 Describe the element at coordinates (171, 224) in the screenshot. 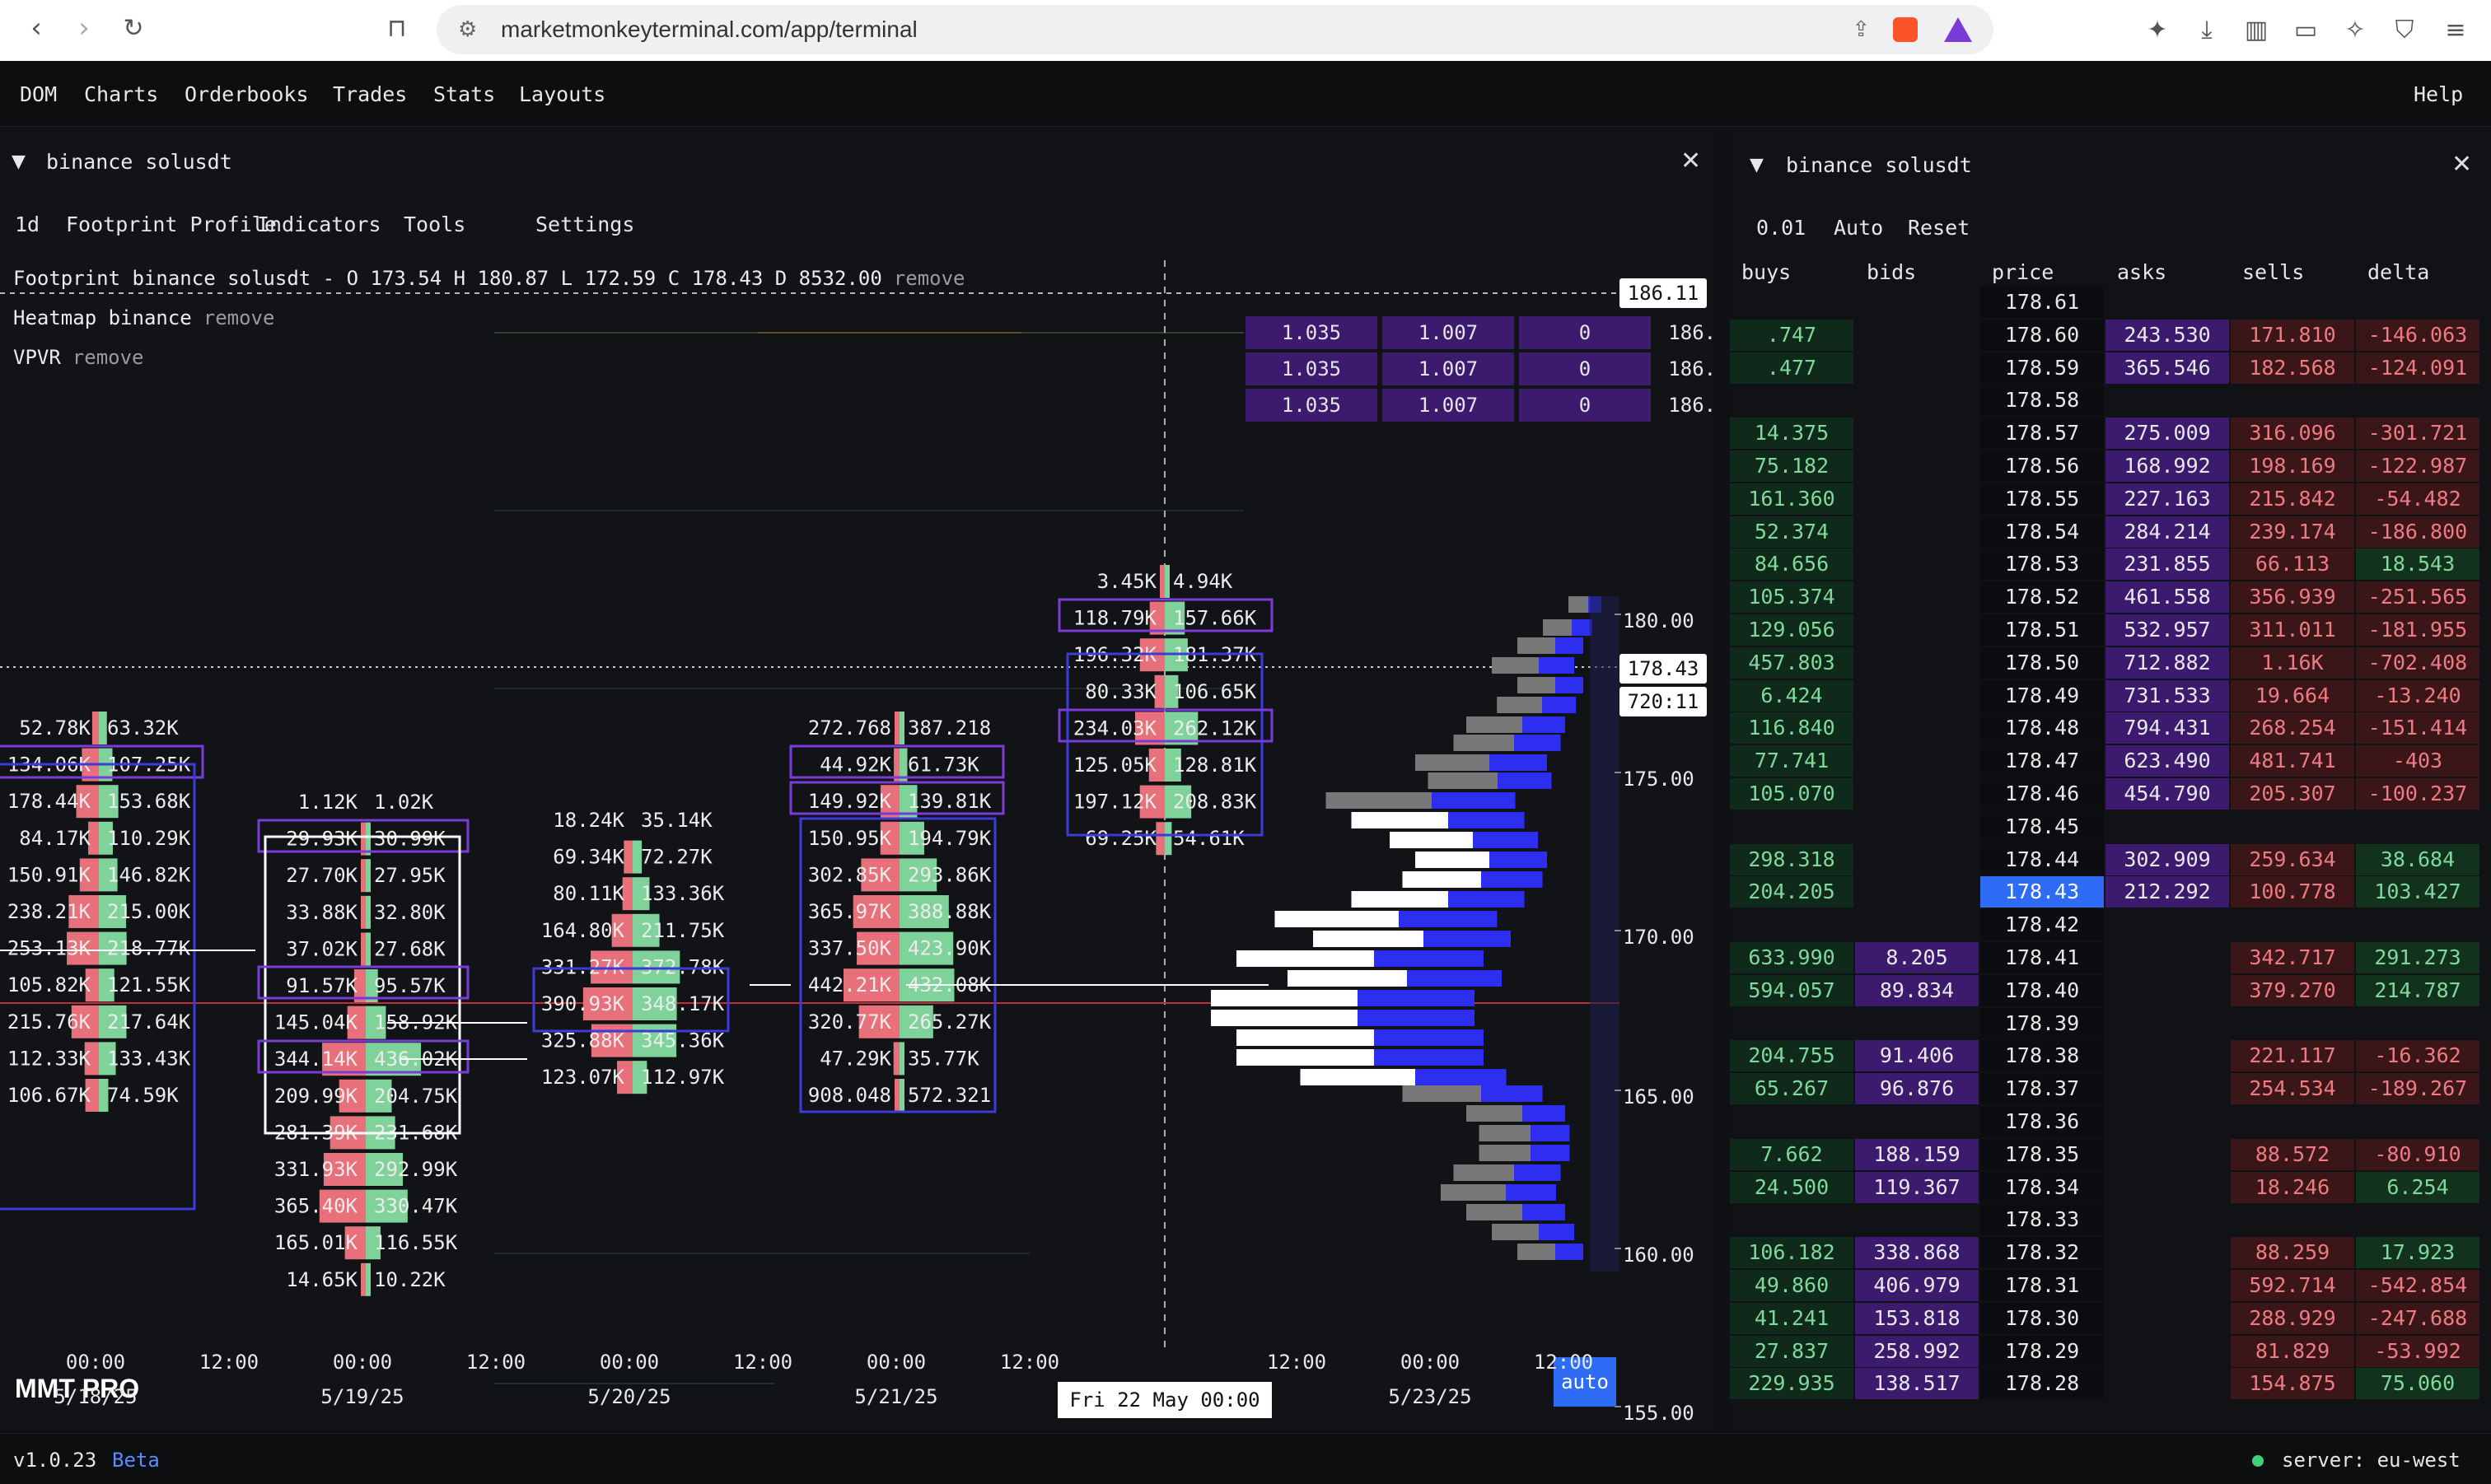

I see `footprint-profile-button: Footprint Profile` at that location.